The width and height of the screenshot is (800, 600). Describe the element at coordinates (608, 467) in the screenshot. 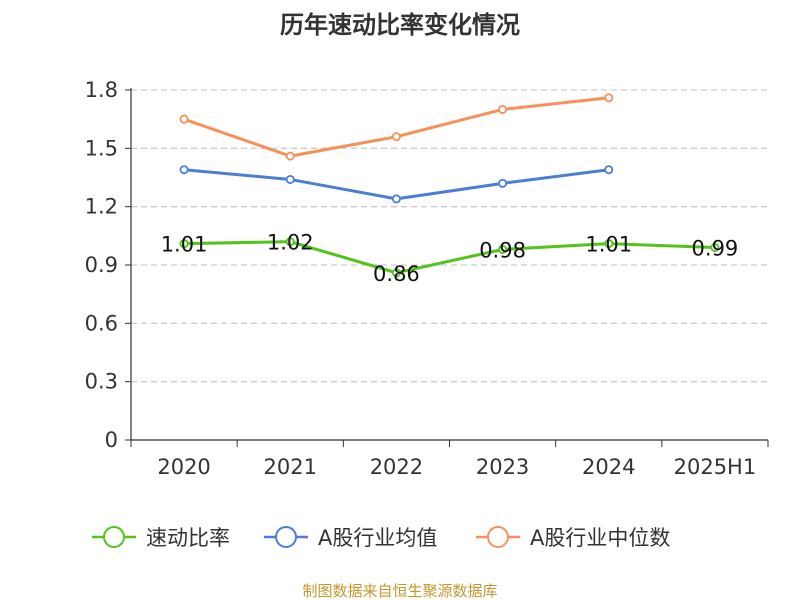

I see `x-tick-label: 2024` at that location.